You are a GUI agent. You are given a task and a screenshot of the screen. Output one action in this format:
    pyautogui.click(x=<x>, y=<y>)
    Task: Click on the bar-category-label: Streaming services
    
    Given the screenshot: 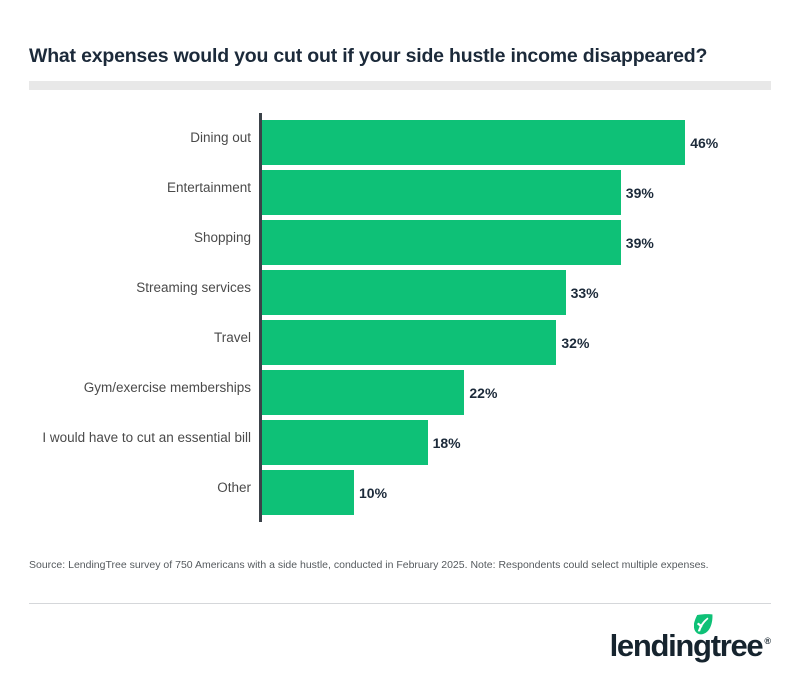 What is the action you would take?
    pyautogui.click(x=193, y=287)
    